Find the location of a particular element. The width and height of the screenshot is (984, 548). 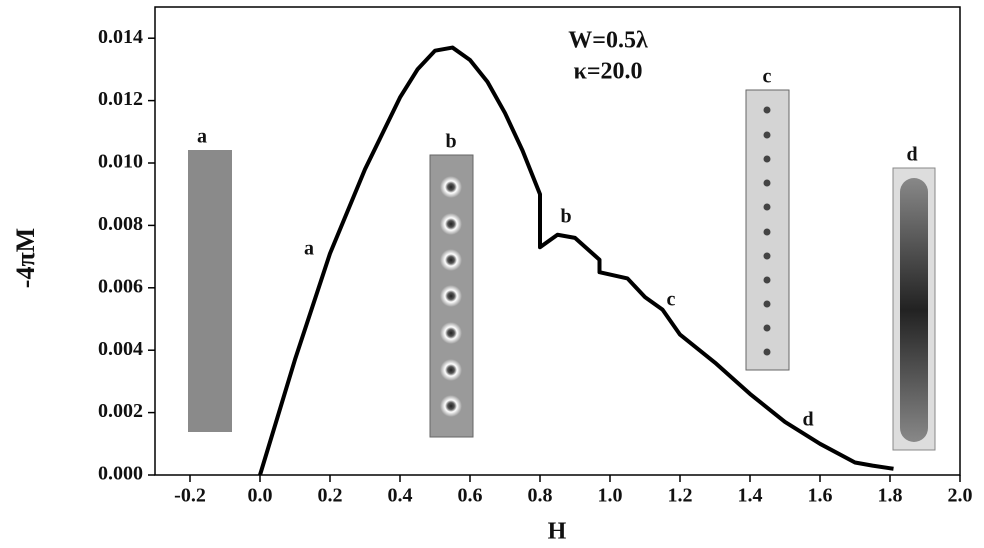

curve-label: d is located at coordinates (807, 420).